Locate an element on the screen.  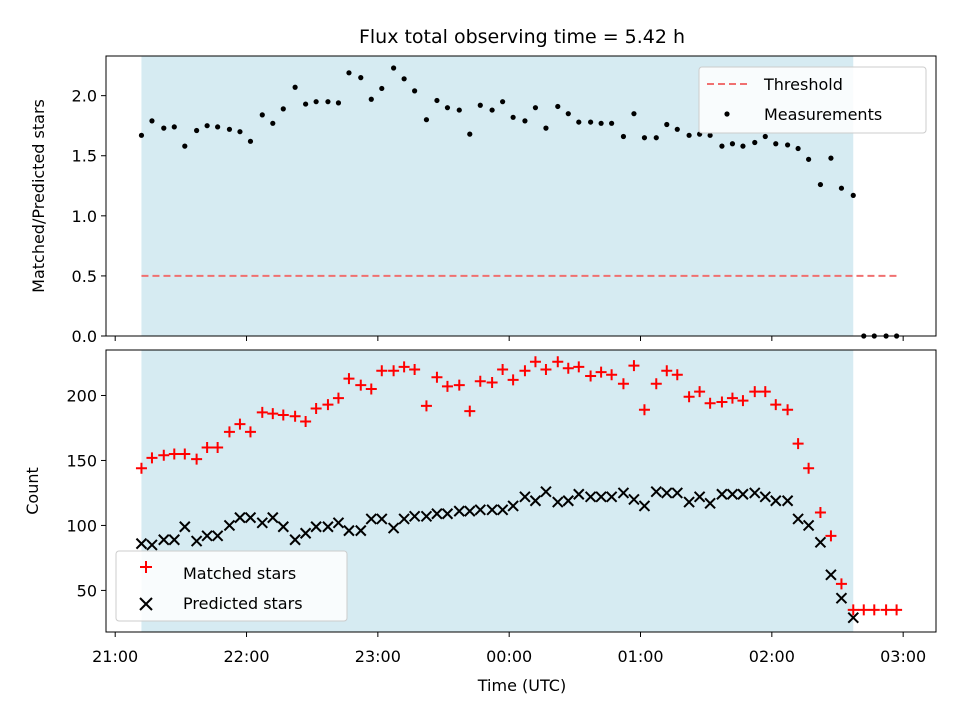
x-axis-label: Time (UTC) is located at coordinates (521, 685).